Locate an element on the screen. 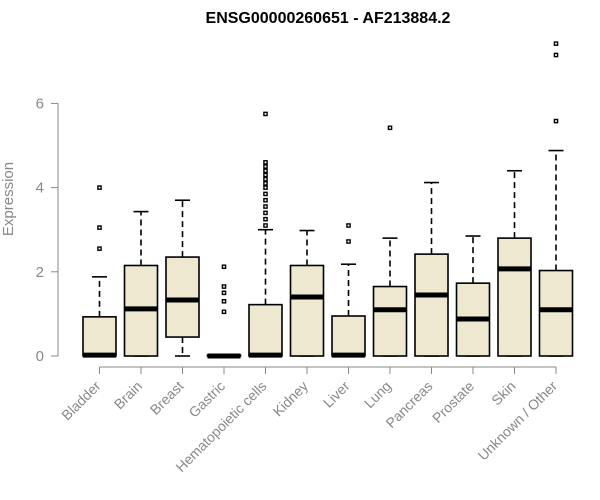 The height and width of the screenshot is (500, 600). x-tick-label: Unknown / Other is located at coordinates (518, 421).